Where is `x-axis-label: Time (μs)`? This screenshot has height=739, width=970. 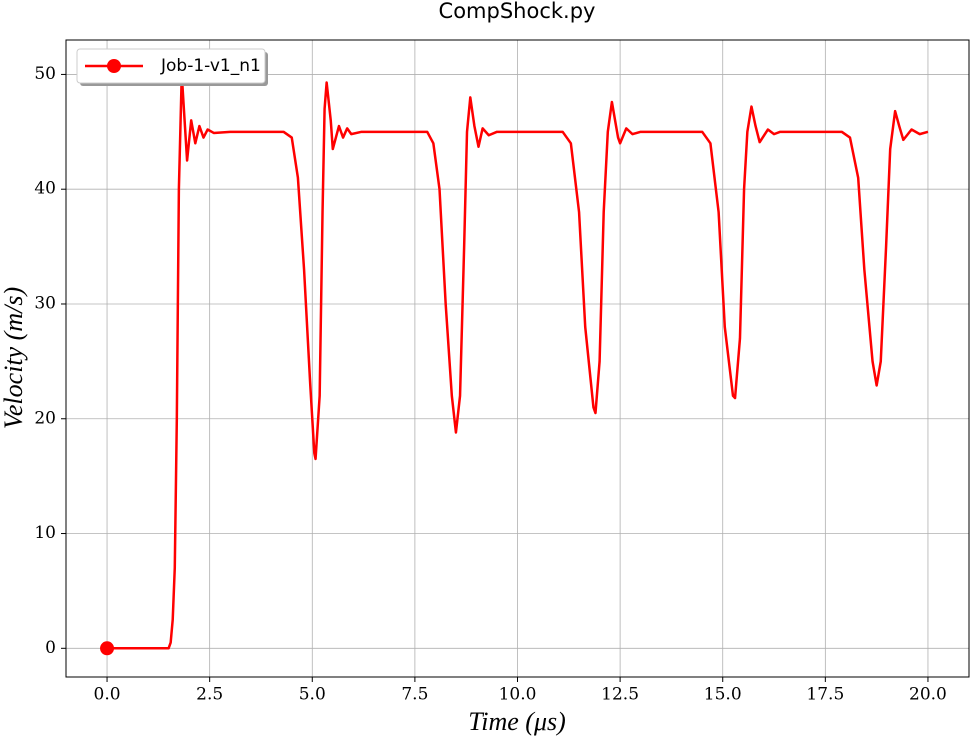 x-axis-label: Time (μs) is located at coordinates (517, 721).